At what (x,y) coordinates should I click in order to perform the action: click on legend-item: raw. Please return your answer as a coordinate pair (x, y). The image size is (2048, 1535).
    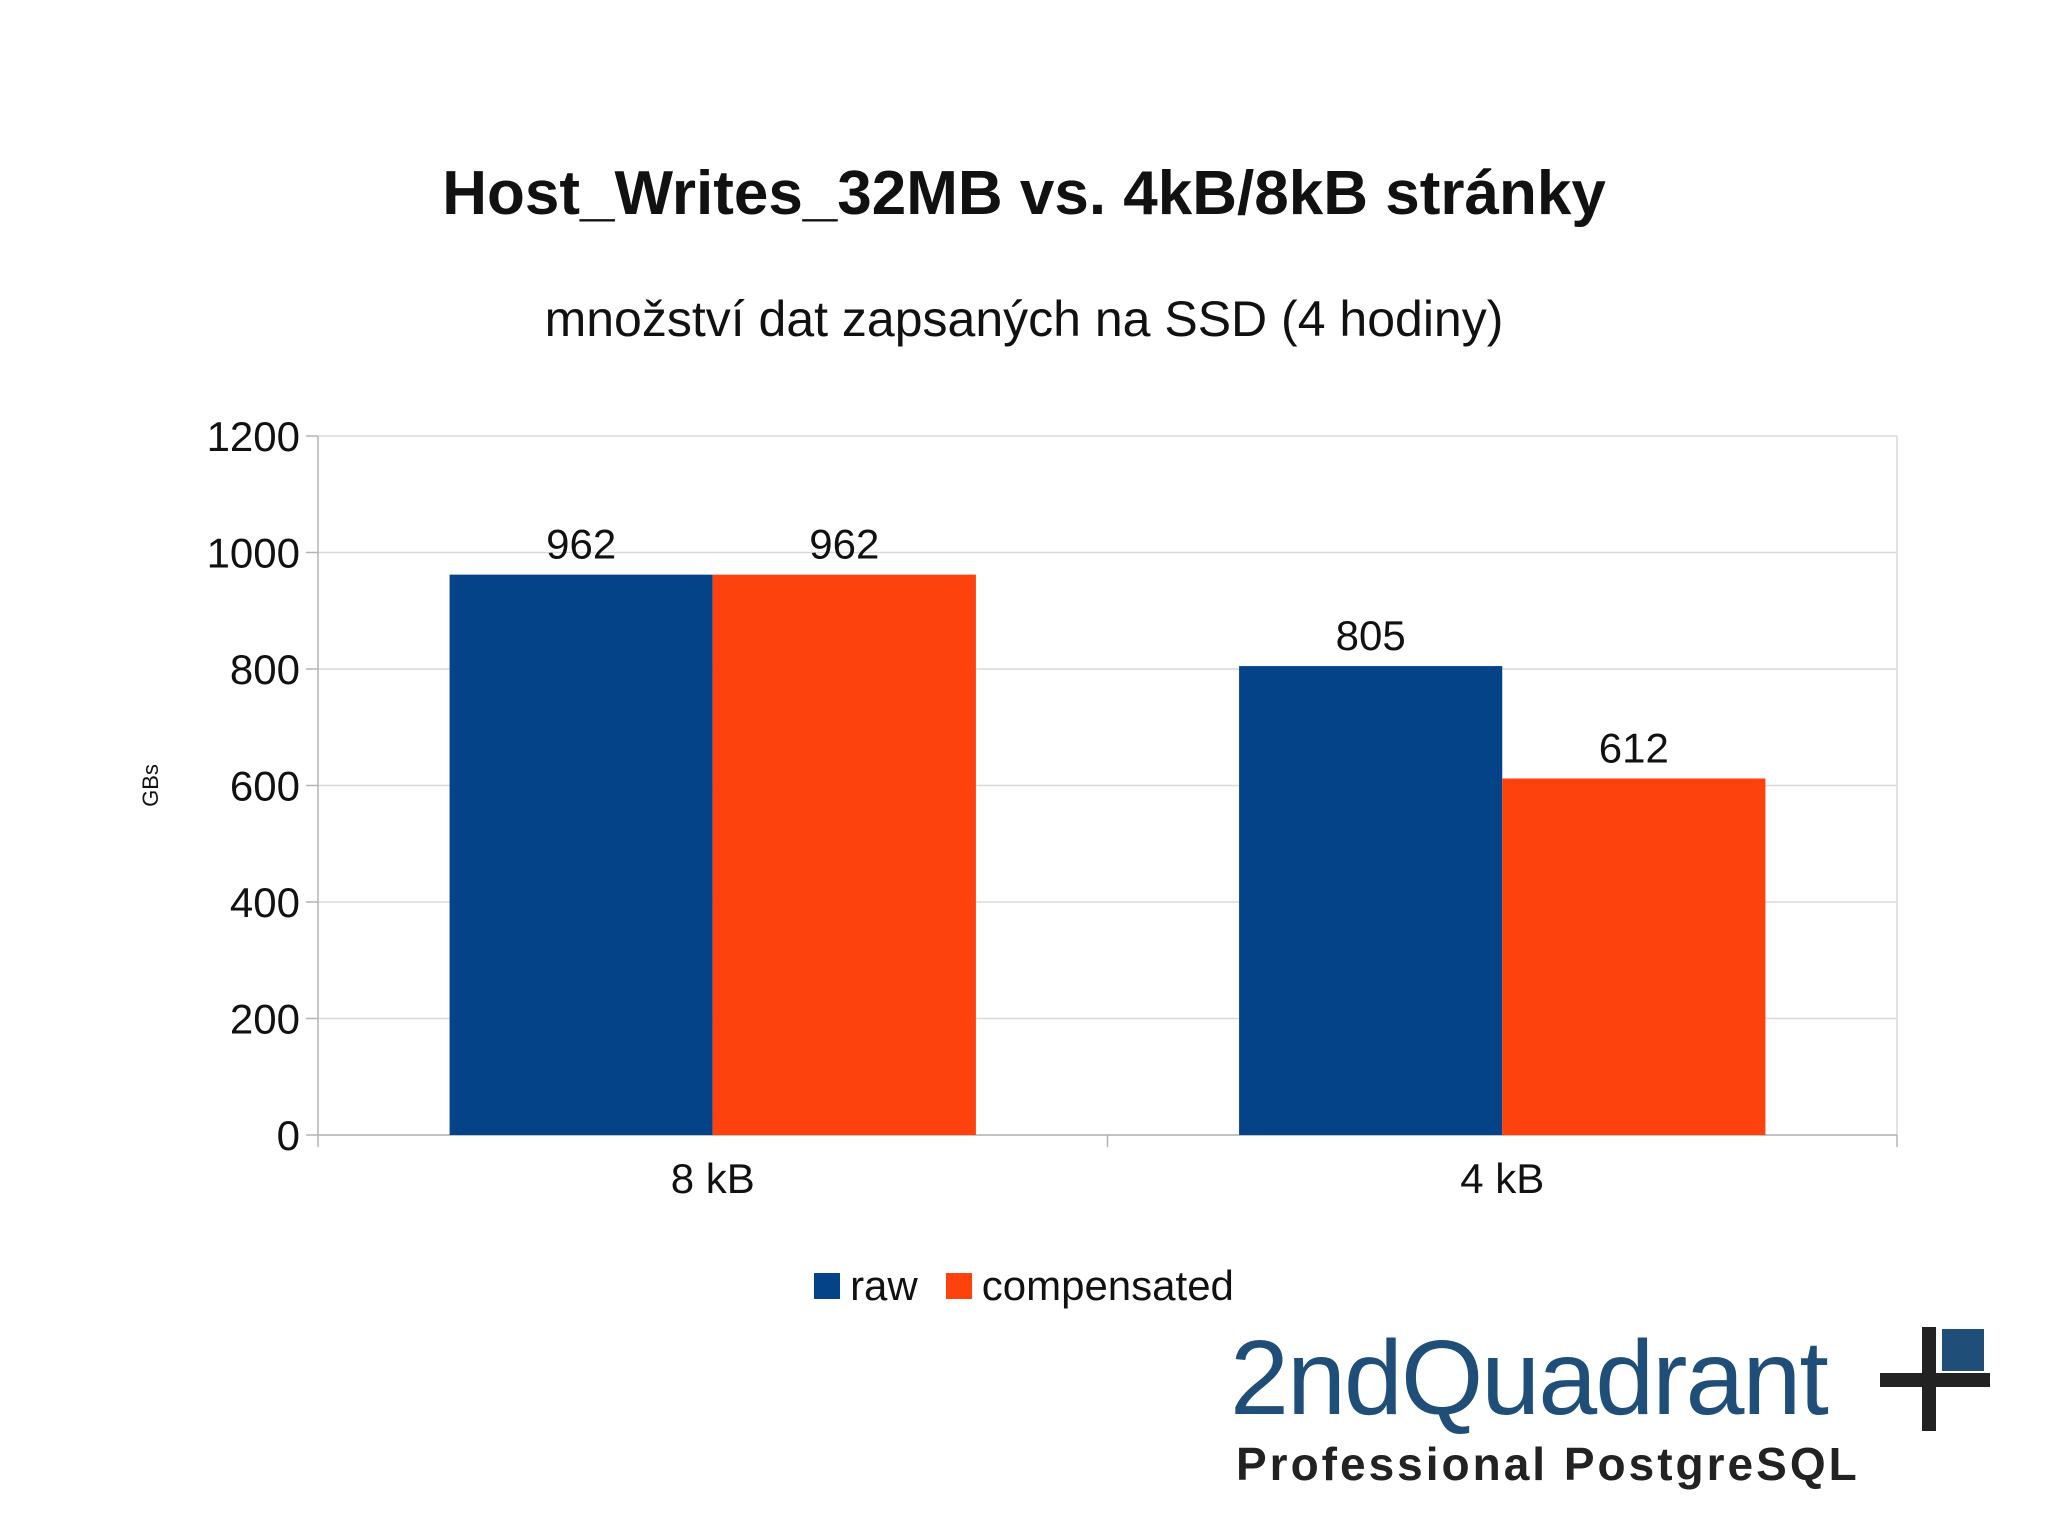
    Looking at the image, I should click on (866, 1286).